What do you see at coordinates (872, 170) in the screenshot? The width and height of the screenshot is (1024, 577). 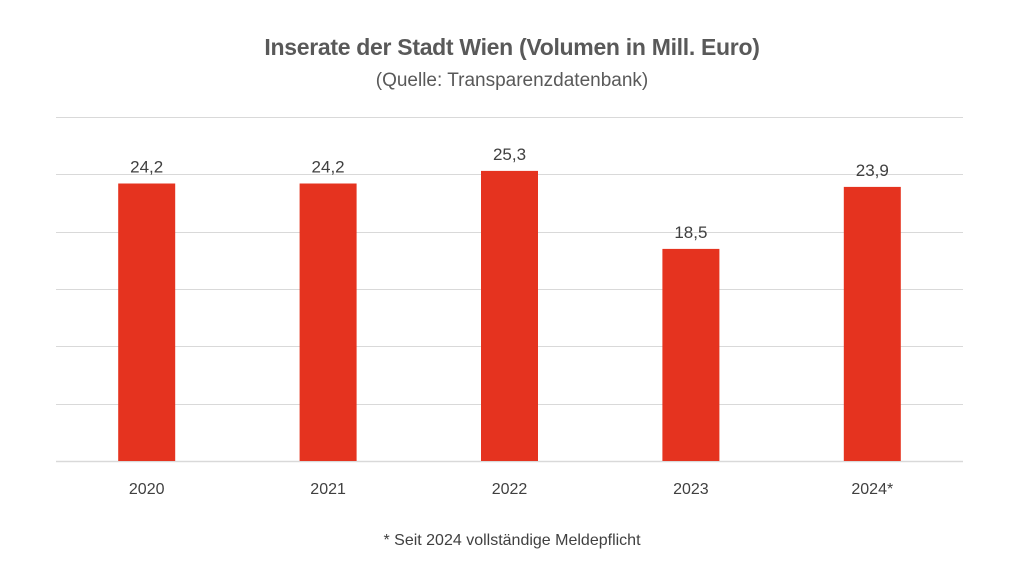 I see `data-label: 23,9` at bounding box center [872, 170].